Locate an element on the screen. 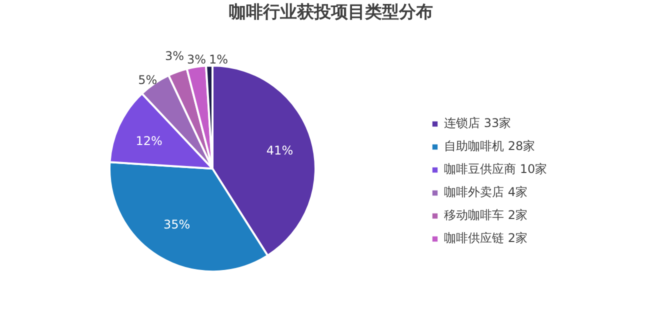  legend-label: 咖啡豆供应商 10家 is located at coordinates (496, 169).